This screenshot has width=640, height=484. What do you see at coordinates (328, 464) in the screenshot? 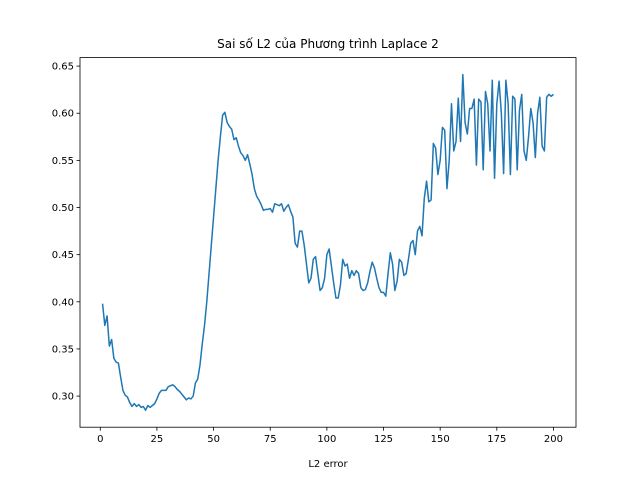
I see `x-axis-label: L2 error` at bounding box center [328, 464].